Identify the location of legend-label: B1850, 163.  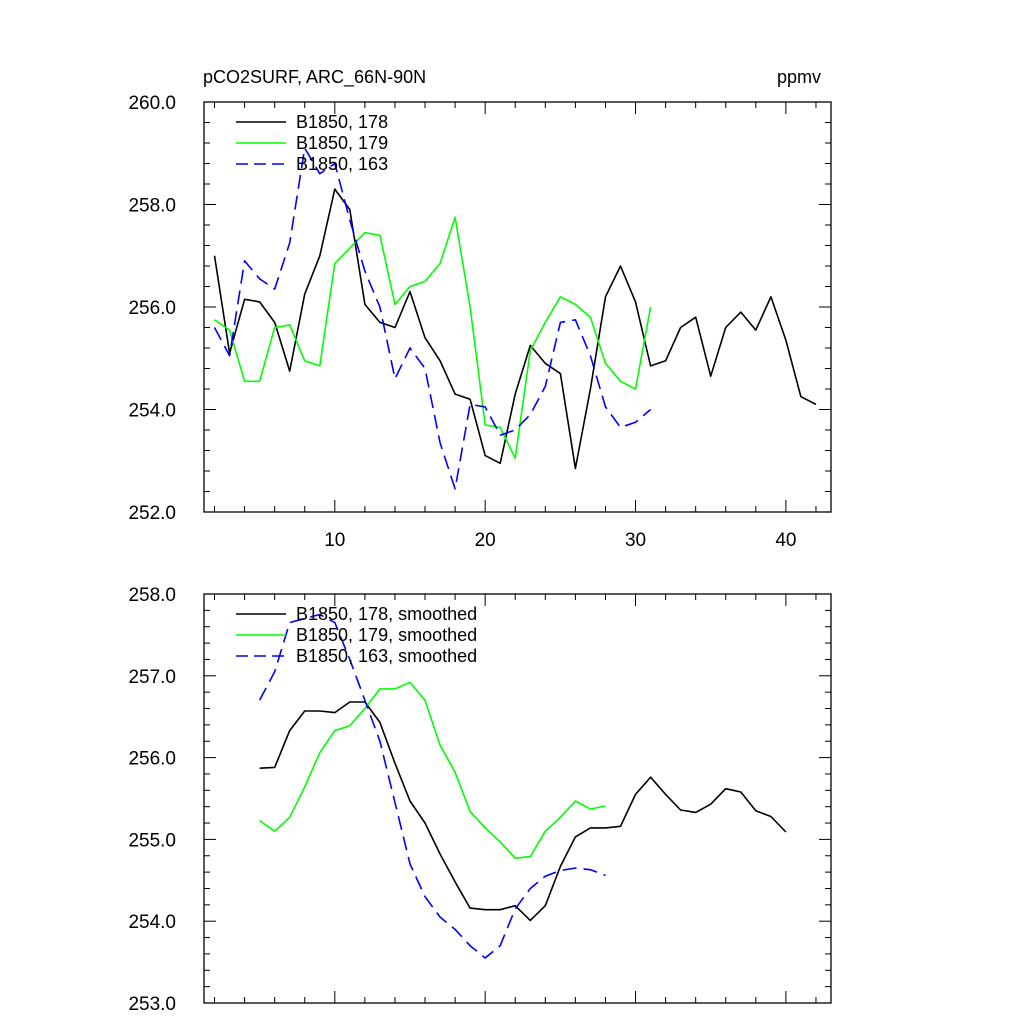
(342, 164).